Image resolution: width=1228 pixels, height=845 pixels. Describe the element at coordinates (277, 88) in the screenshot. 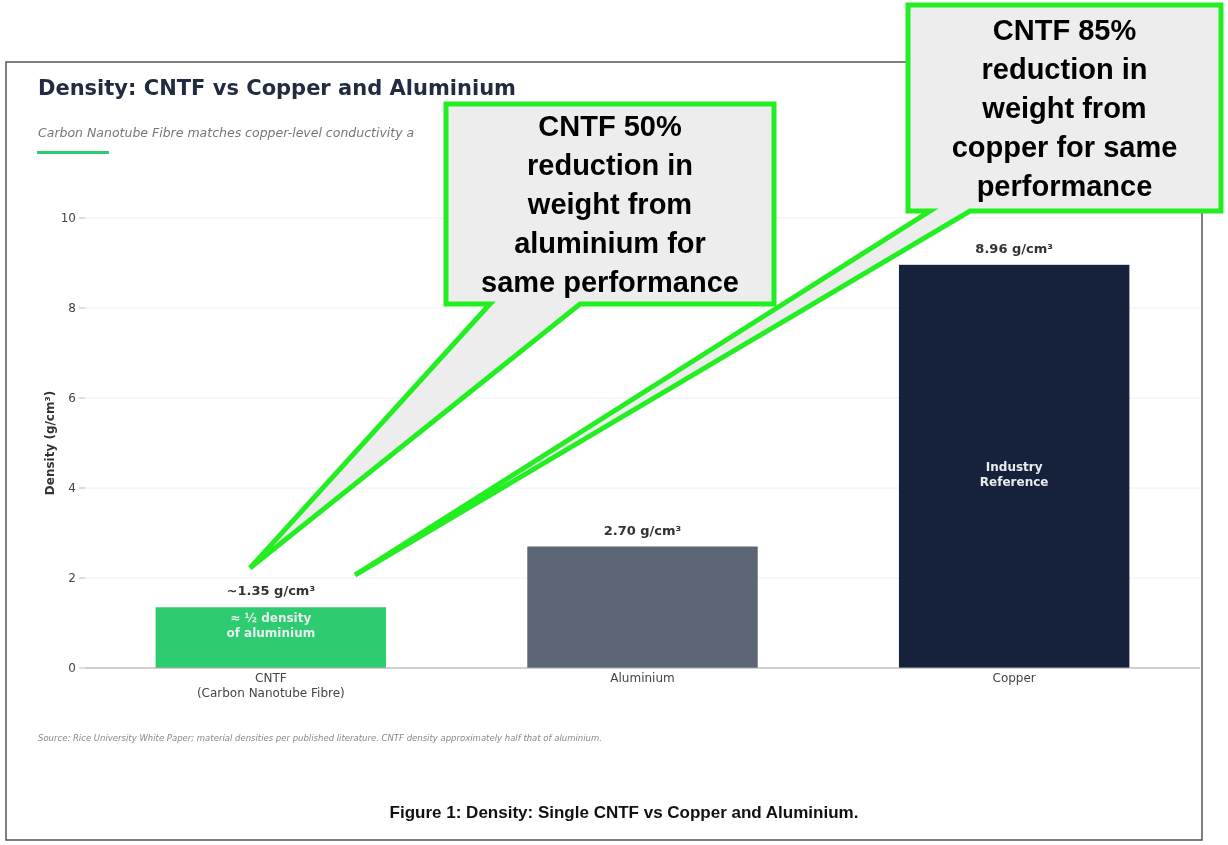

I see `chart-title: Density: CNTF vs Copper and Aluminium` at that location.